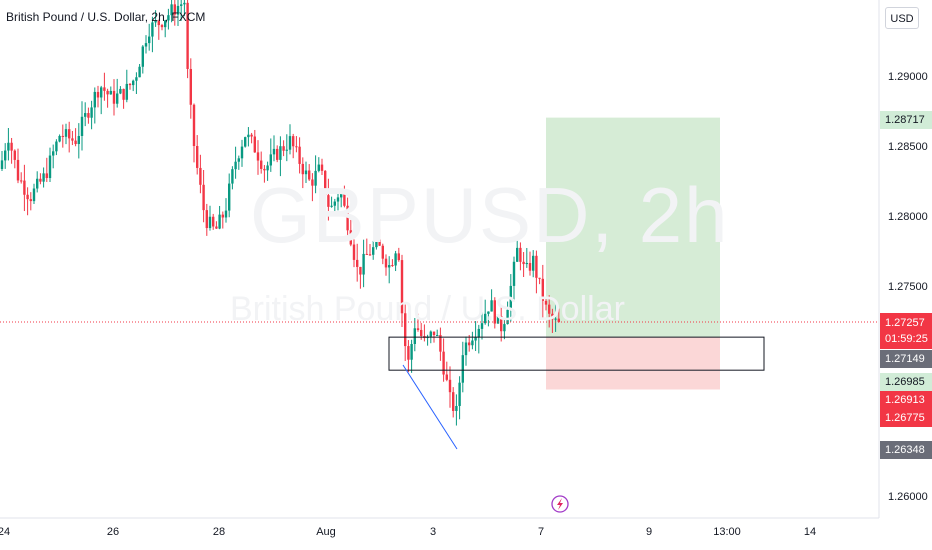 This screenshot has width=932, height=550. Describe the element at coordinates (905, 120) in the screenshot. I see `price-badge-value: 1.28717` at that location.